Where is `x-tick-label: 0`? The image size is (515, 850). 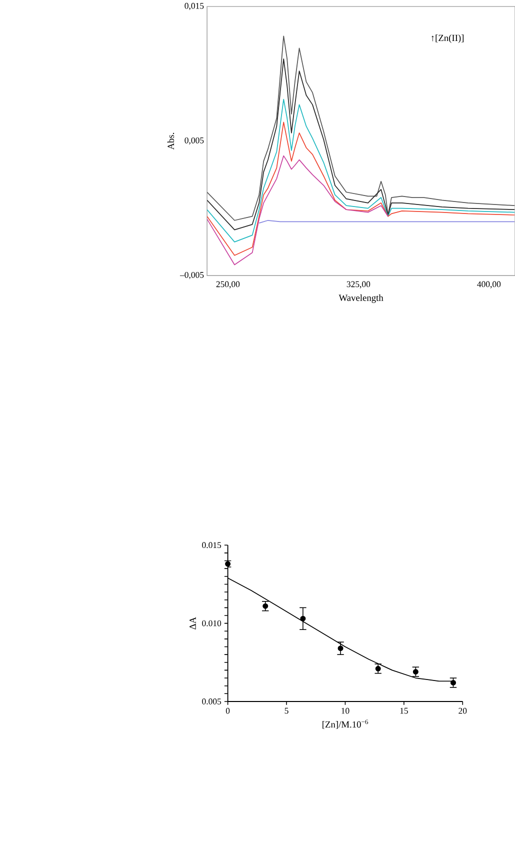 x-tick-label: 0 is located at coordinates (228, 711).